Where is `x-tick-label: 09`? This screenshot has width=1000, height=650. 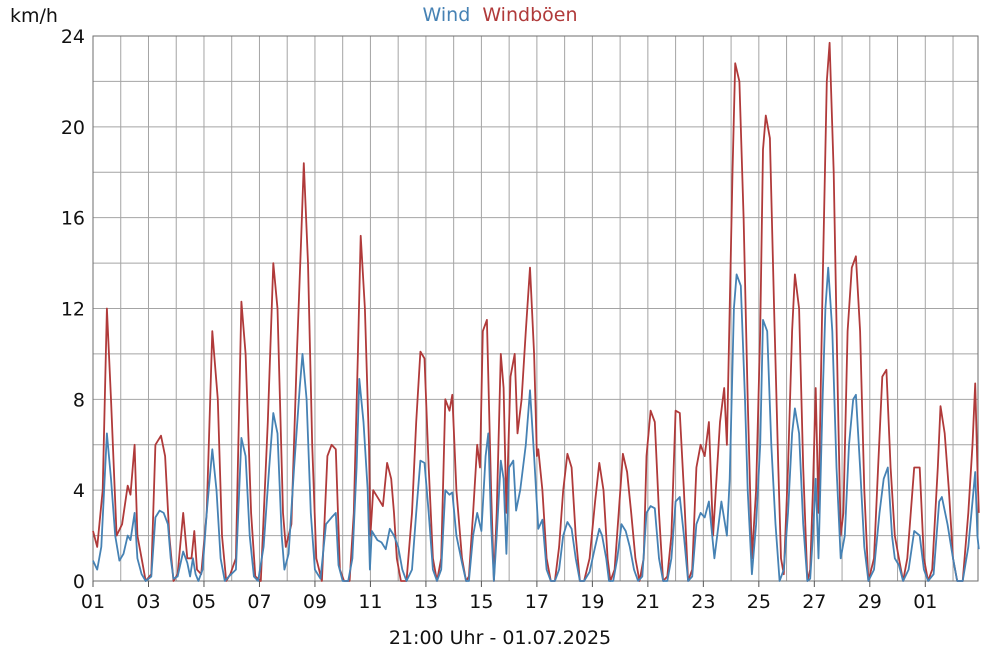
x-tick-label: 09 is located at coordinates (315, 602).